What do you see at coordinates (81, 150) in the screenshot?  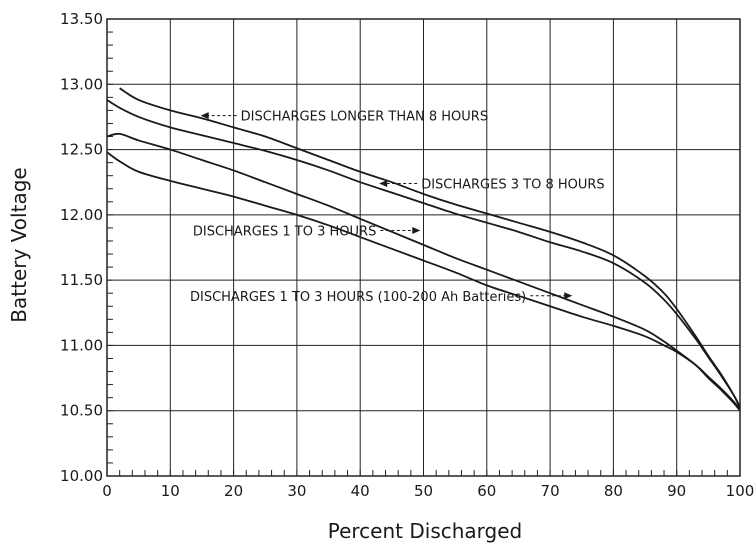 I see `y-tick-label: 12.50` at bounding box center [81, 150].